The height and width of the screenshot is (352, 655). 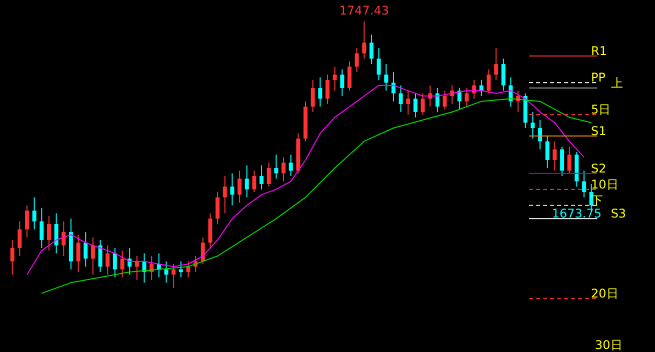 I want to click on ref-line-label: R1, so click(x=599, y=51).